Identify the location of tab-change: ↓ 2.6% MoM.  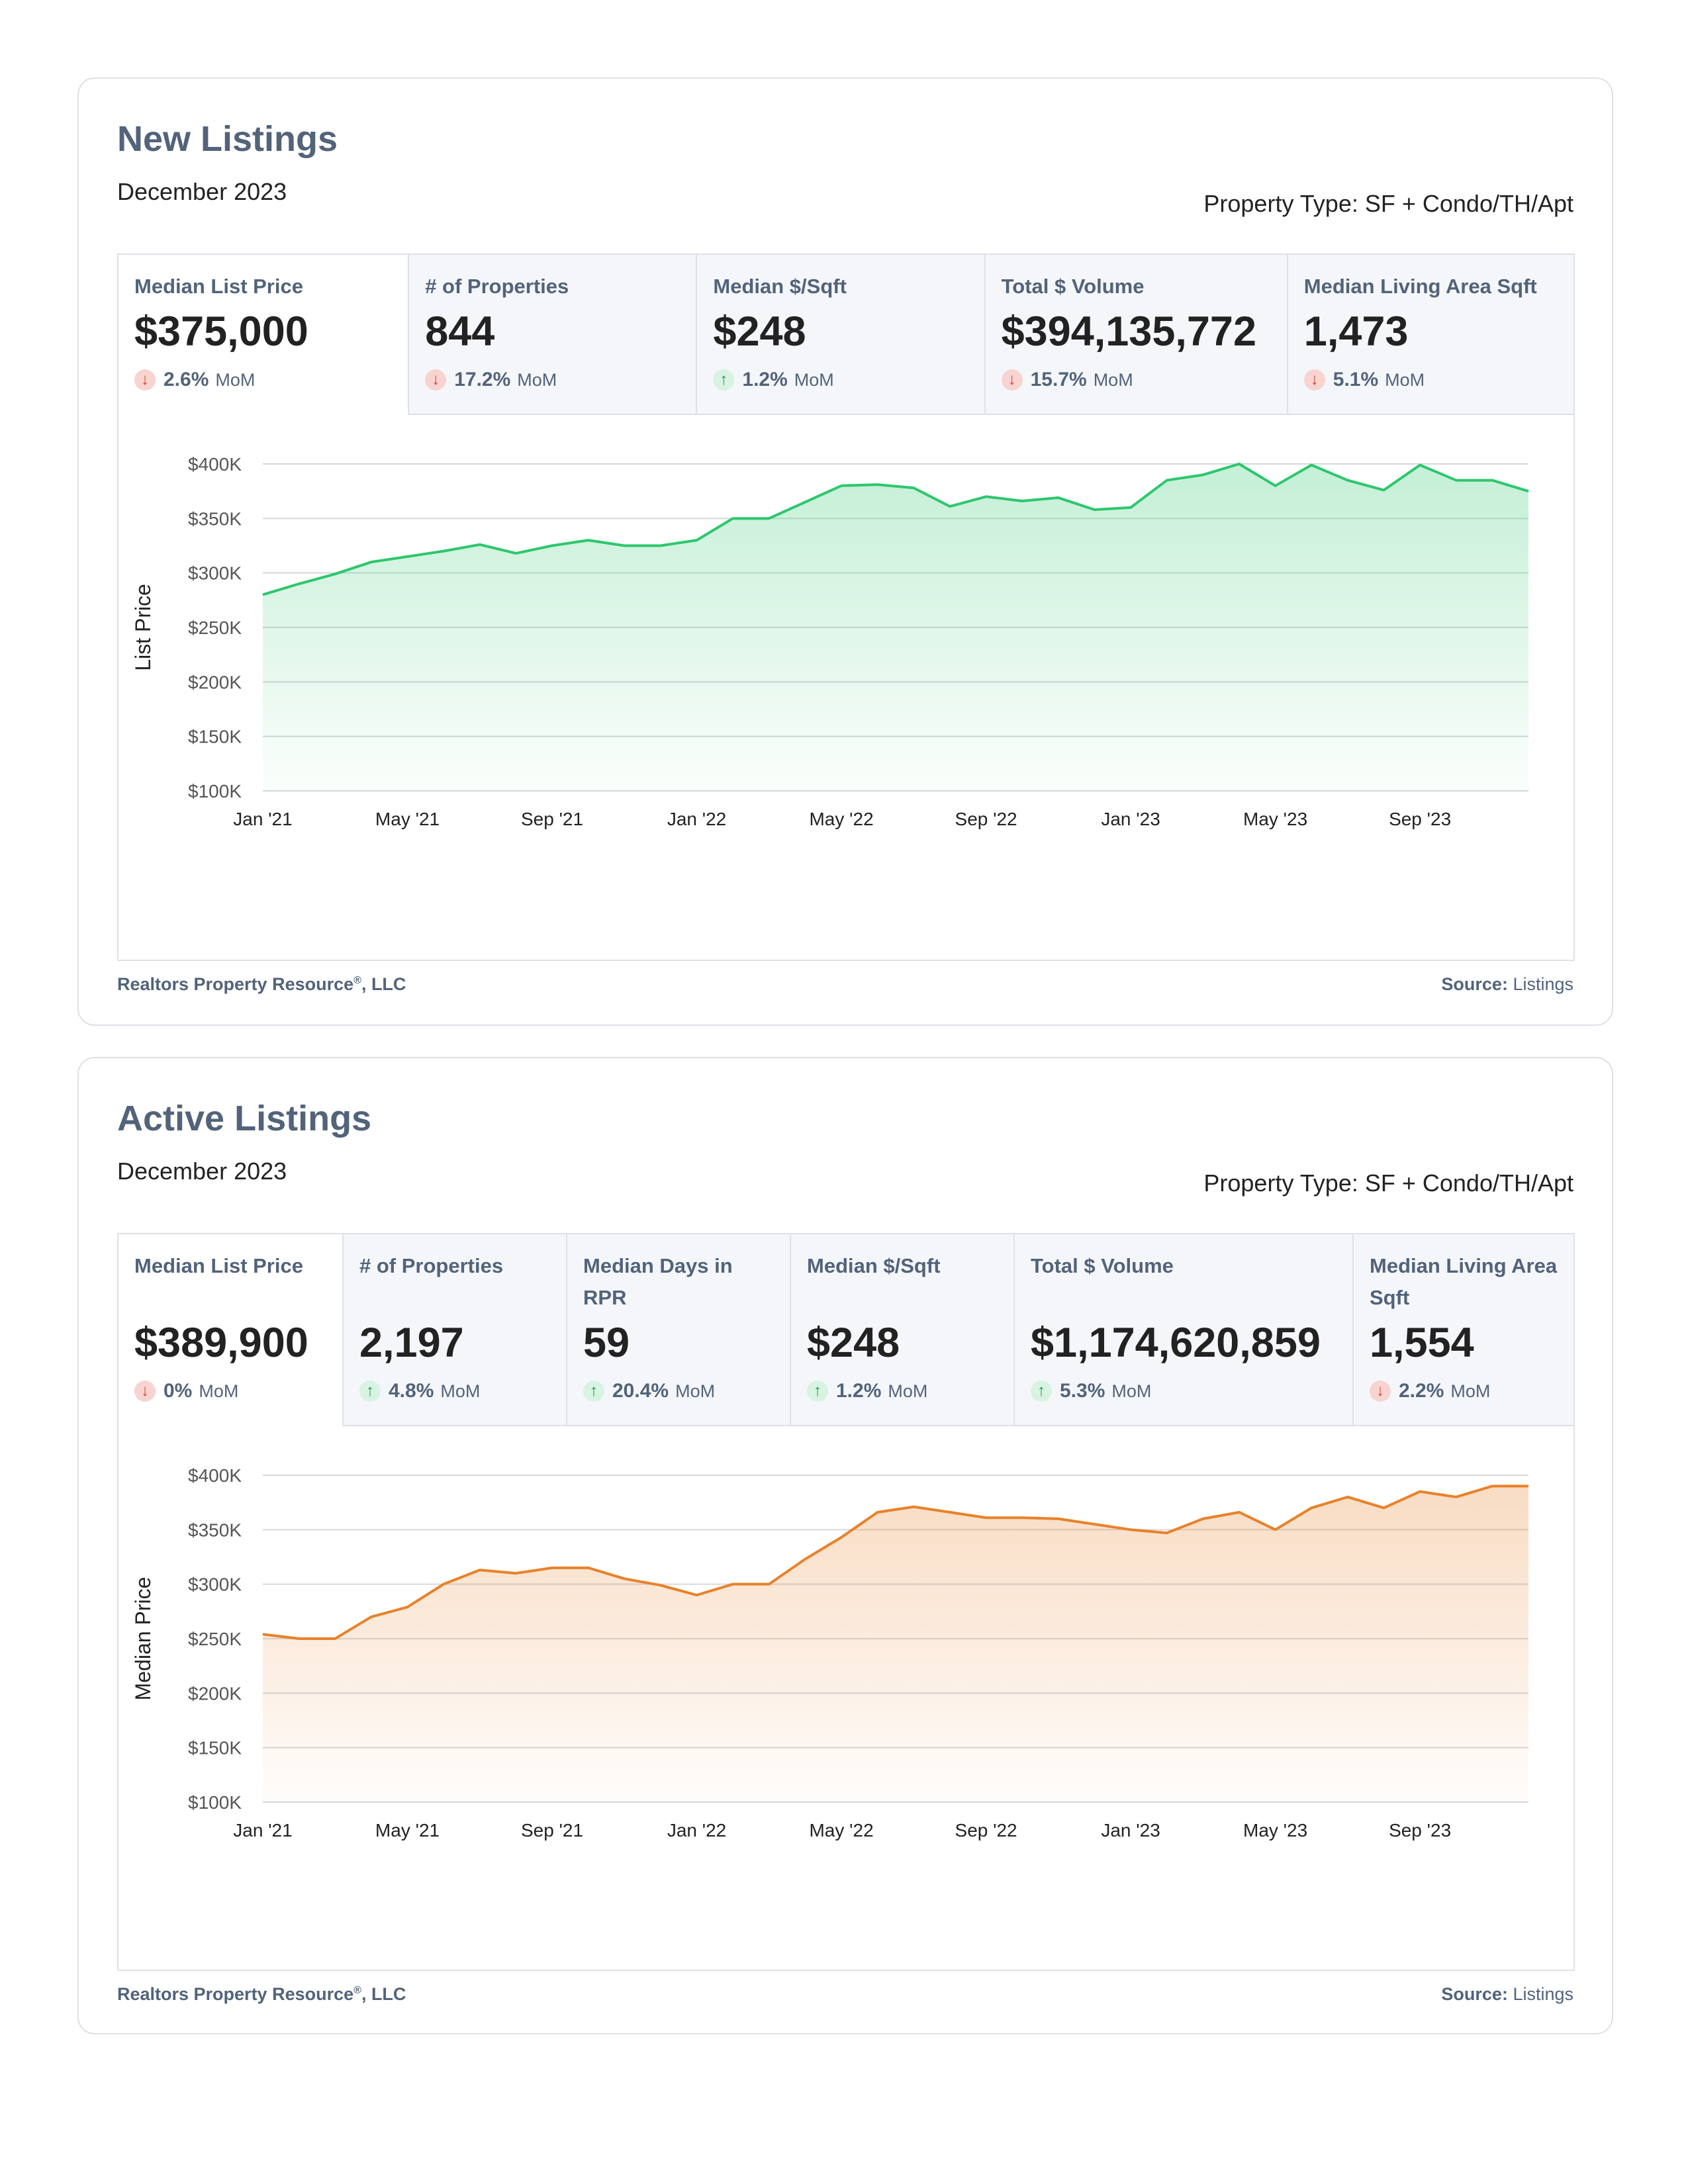
(194, 380).